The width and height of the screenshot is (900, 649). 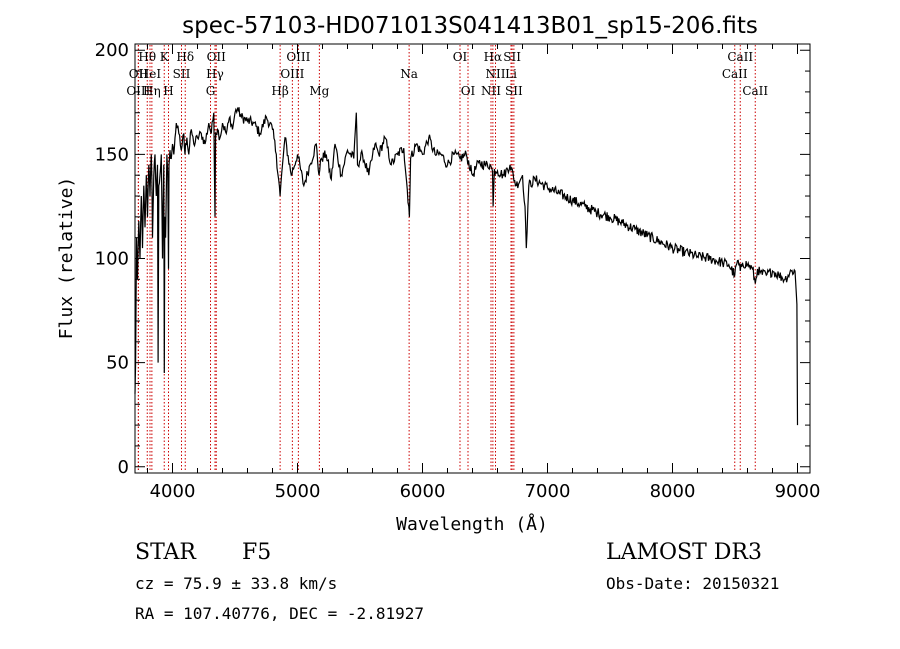 I want to click on x-tick-label: 9000, so click(x=798, y=491).